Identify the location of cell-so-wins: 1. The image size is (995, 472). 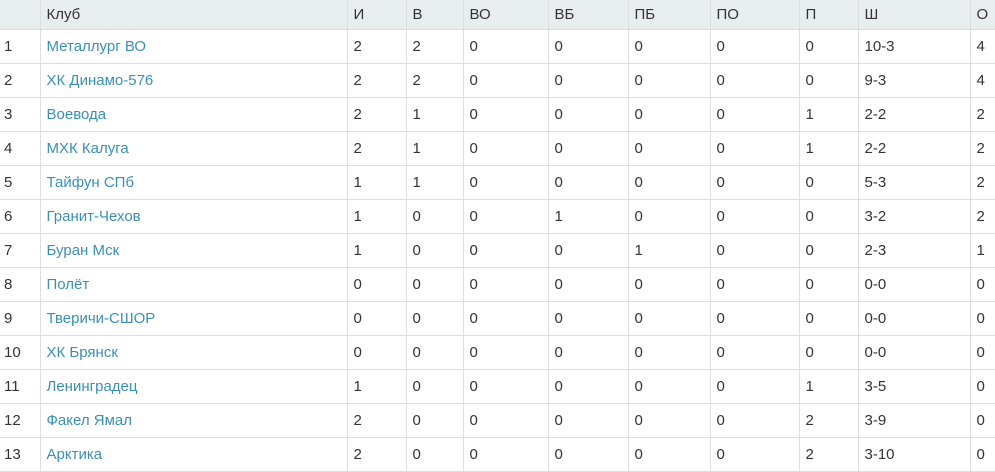
(588, 216).